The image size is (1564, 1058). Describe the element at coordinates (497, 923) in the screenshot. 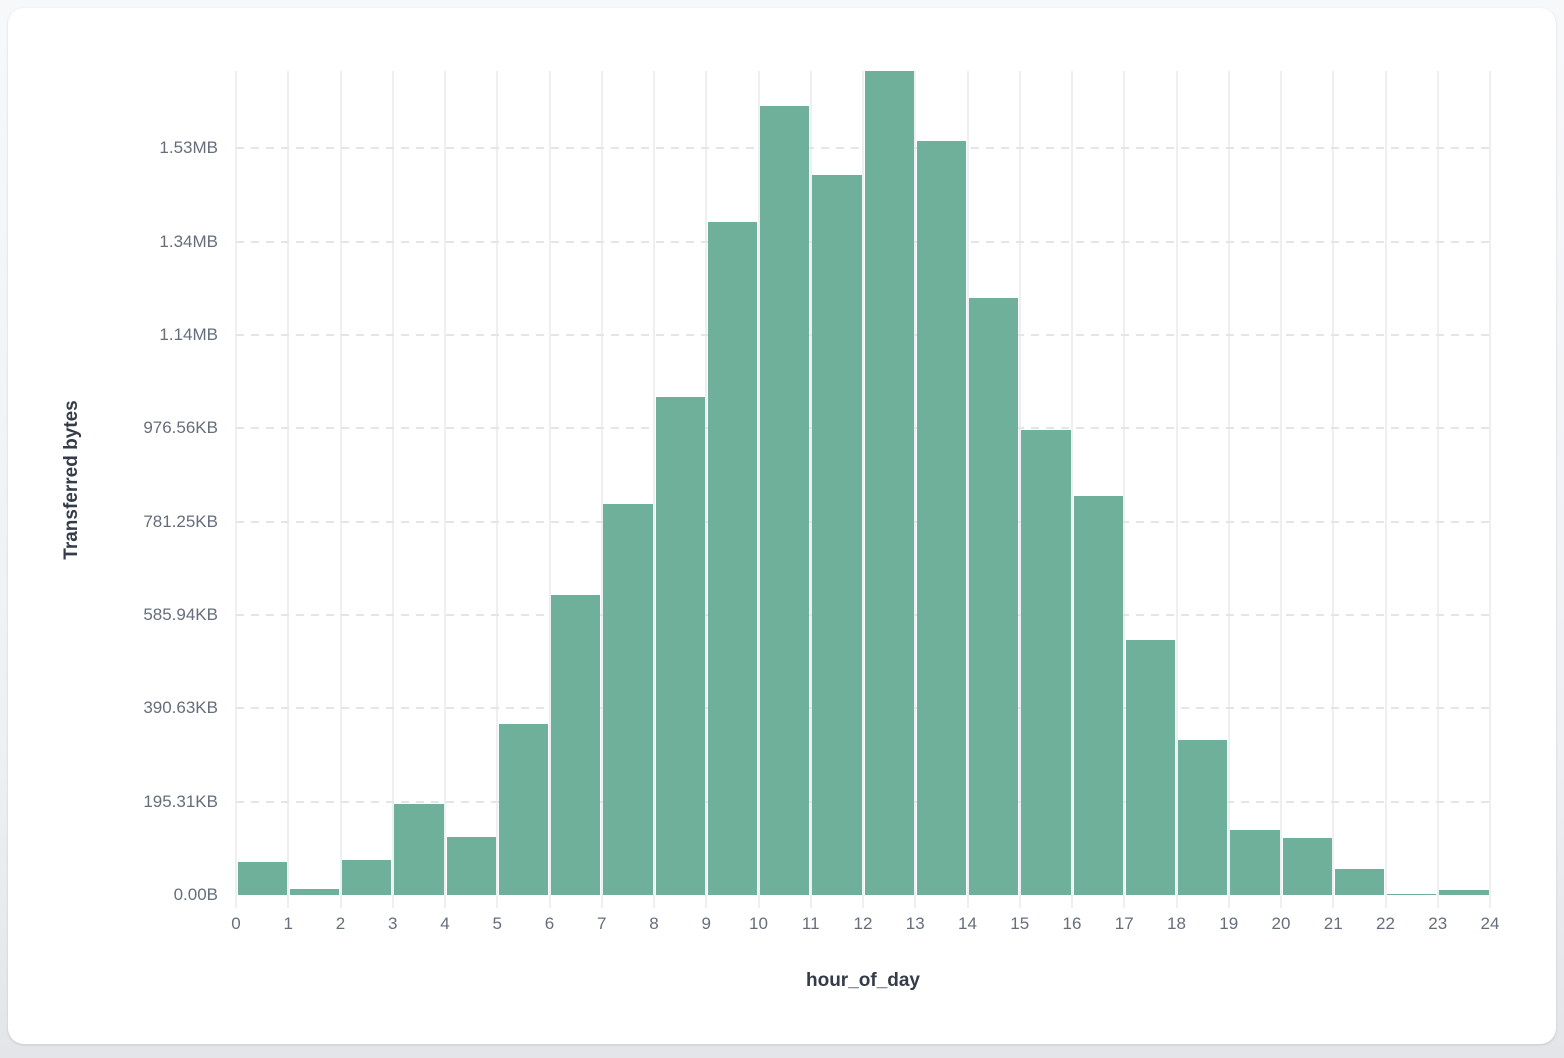

I see `x-tick-label: 5` at that location.